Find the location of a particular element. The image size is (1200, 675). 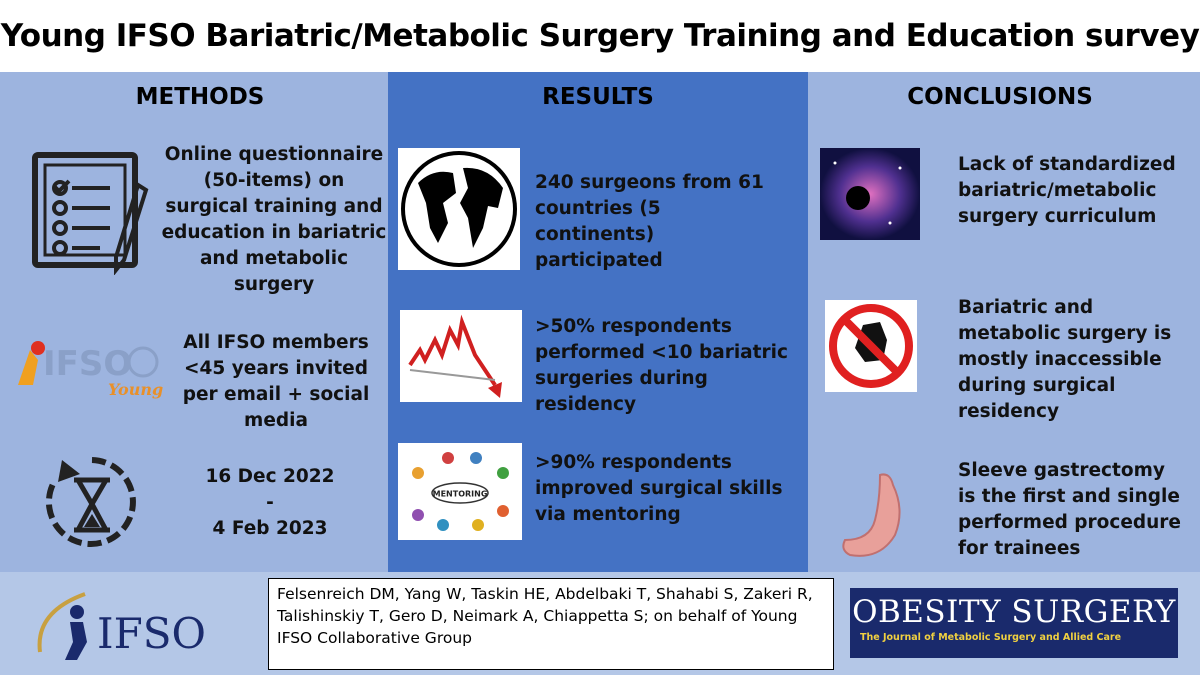

decline-chart-image is located at coordinates (461, 356).